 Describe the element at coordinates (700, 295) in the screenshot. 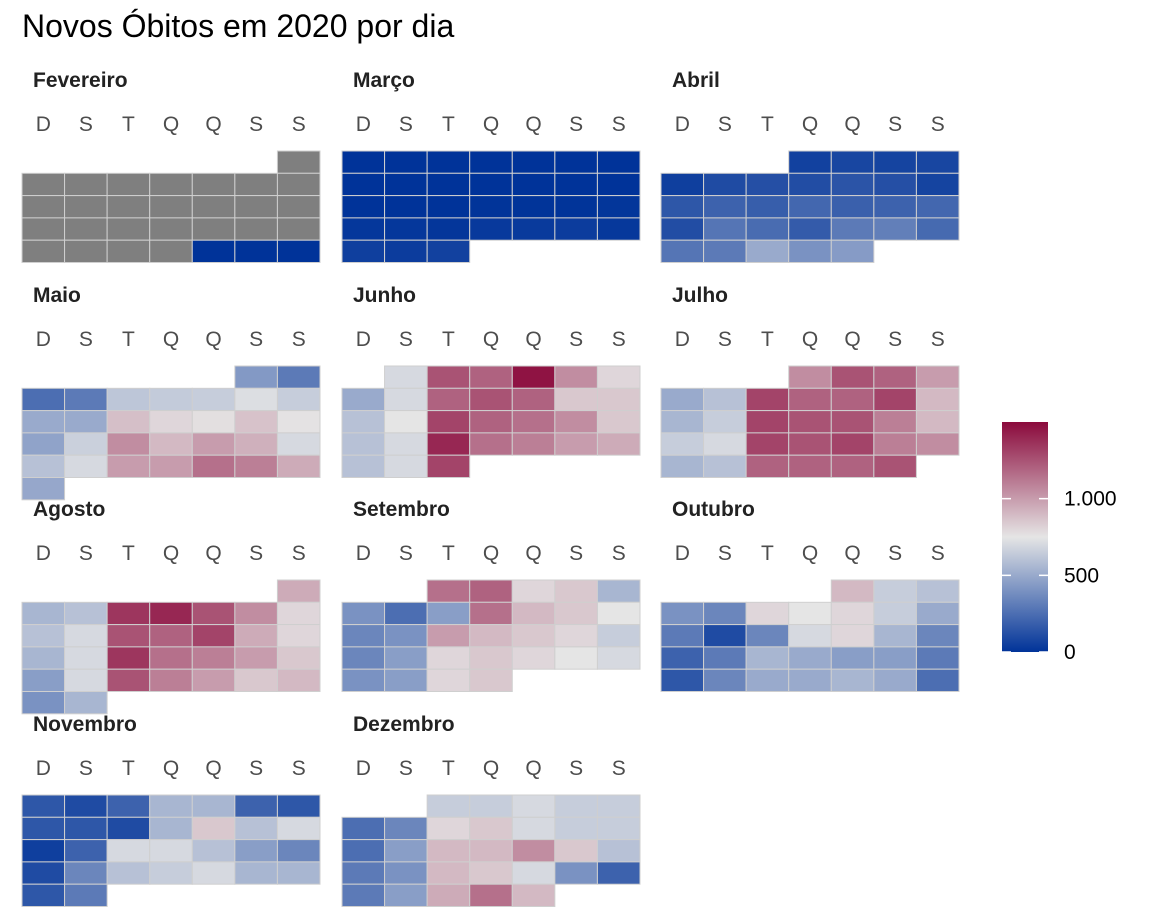

I see `month-label: Julho` at that location.